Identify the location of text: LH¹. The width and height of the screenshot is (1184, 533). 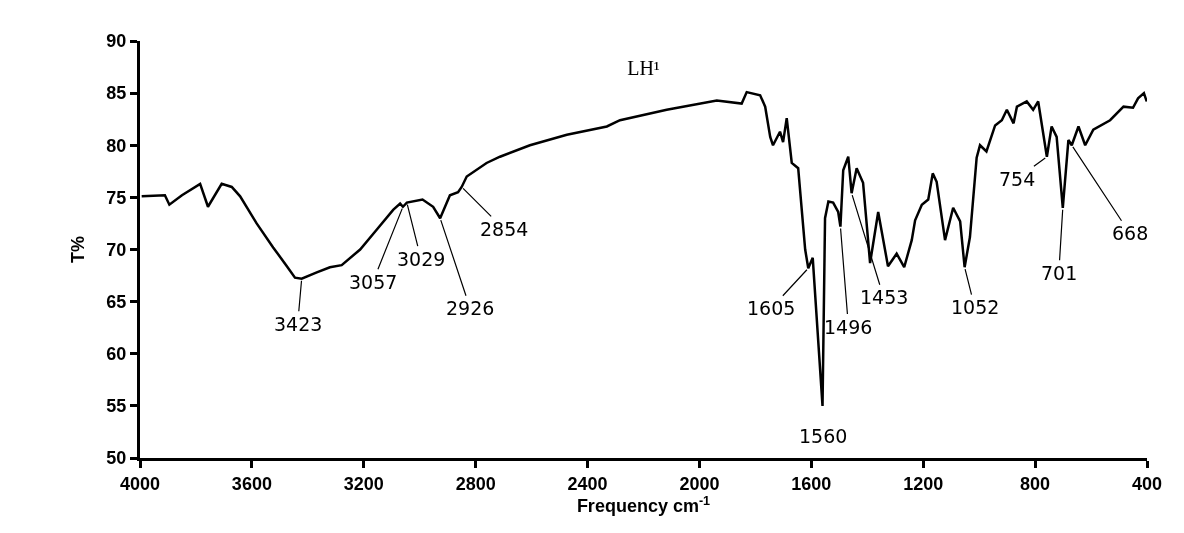
(643, 68).